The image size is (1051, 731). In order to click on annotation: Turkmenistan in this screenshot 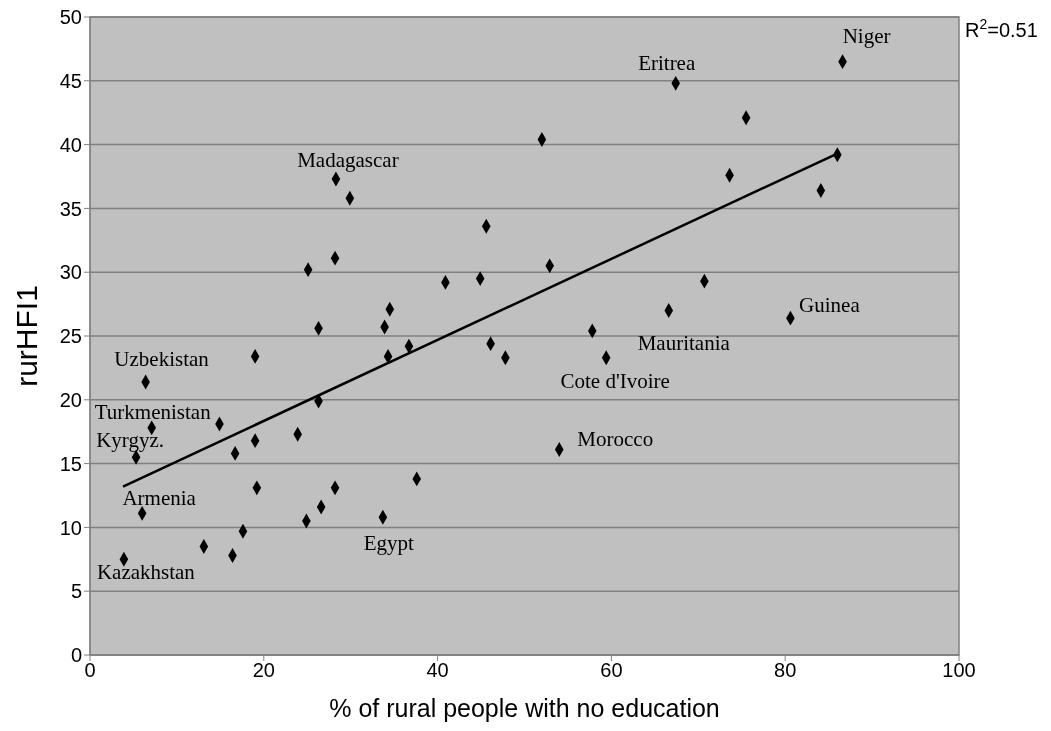, I will do `click(153, 411)`.